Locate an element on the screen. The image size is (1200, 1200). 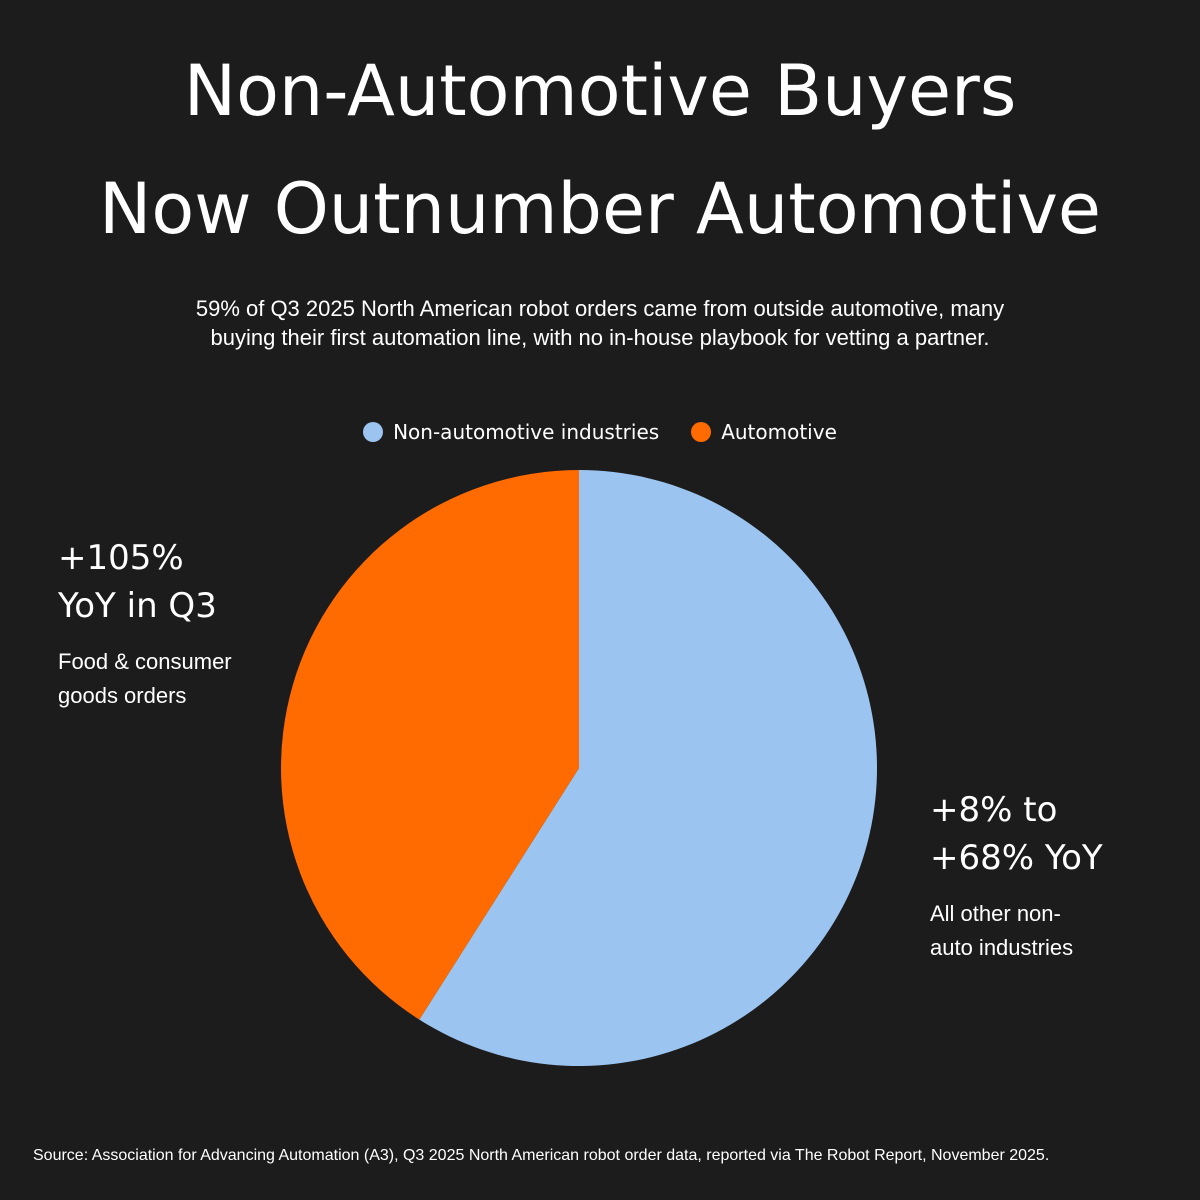
callout-left-desc-line-2: goods orders is located at coordinates (122, 695).